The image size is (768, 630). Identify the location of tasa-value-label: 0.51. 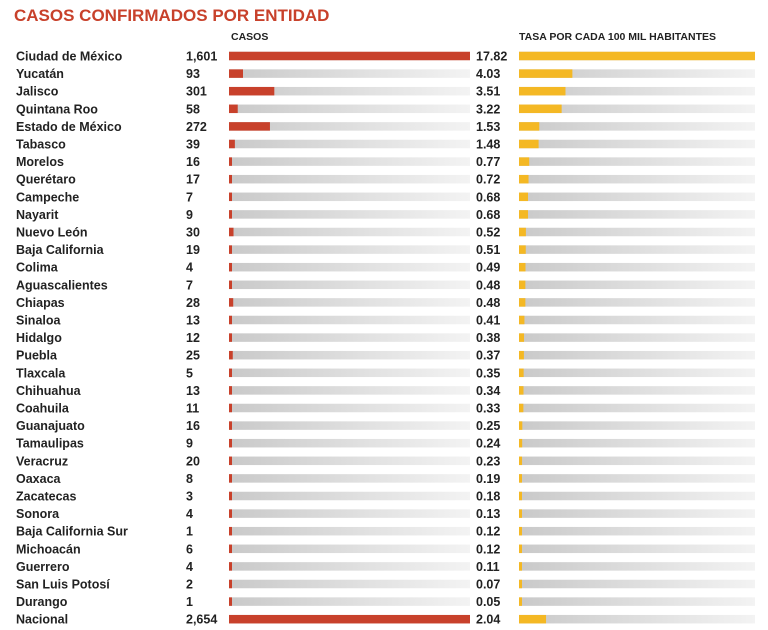
(488, 250).